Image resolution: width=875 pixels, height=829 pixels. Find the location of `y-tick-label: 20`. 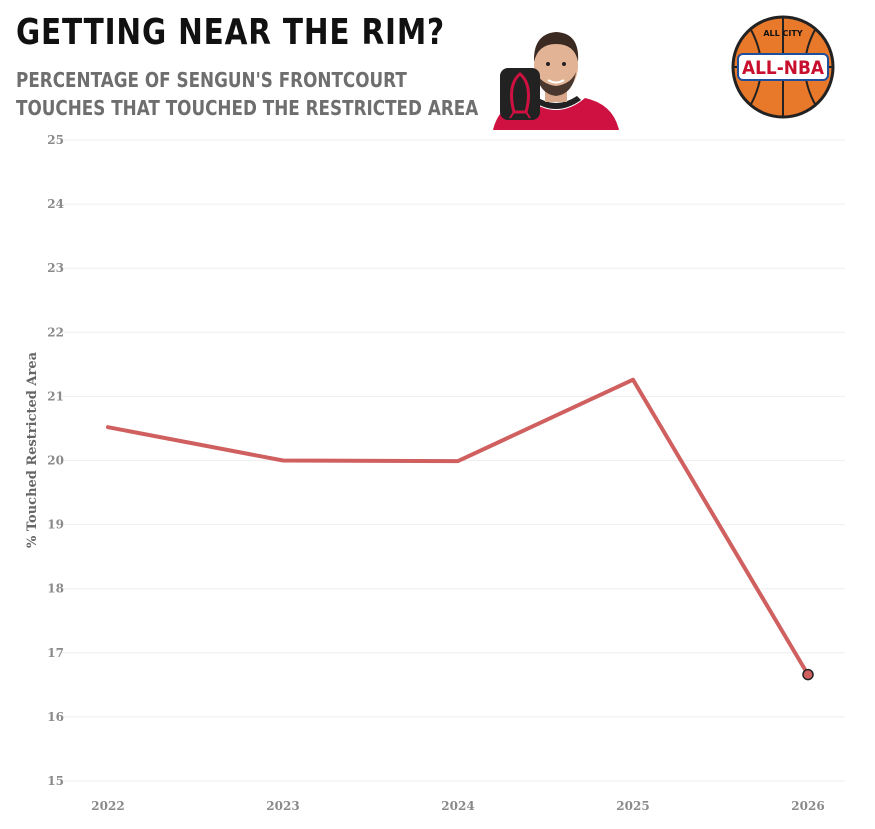

y-tick-label: 20 is located at coordinates (55, 461).